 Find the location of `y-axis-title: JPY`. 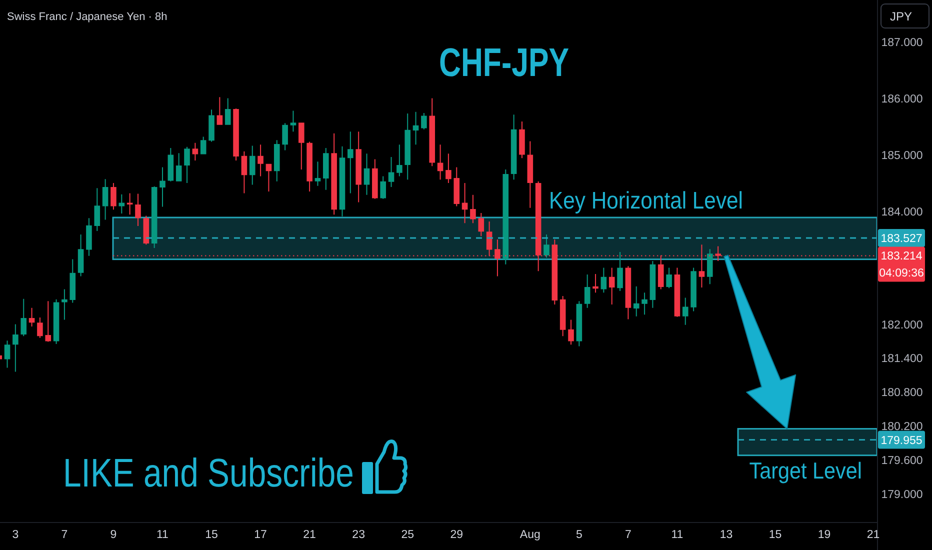

y-axis-title: JPY is located at coordinates (901, 17).